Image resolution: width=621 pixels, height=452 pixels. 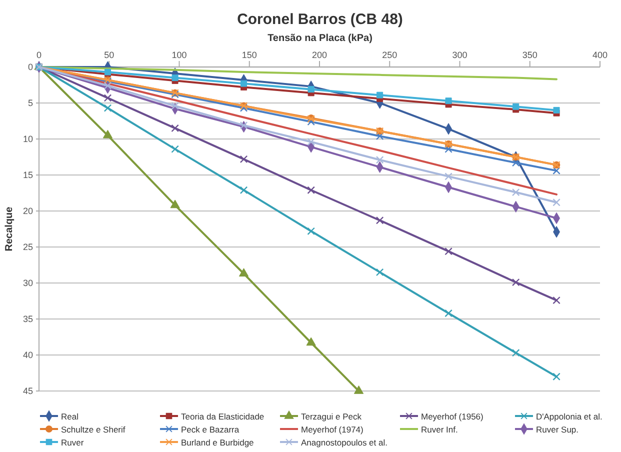 I want to click on legend-label: Schultze e Sherif, so click(x=93, y=429).